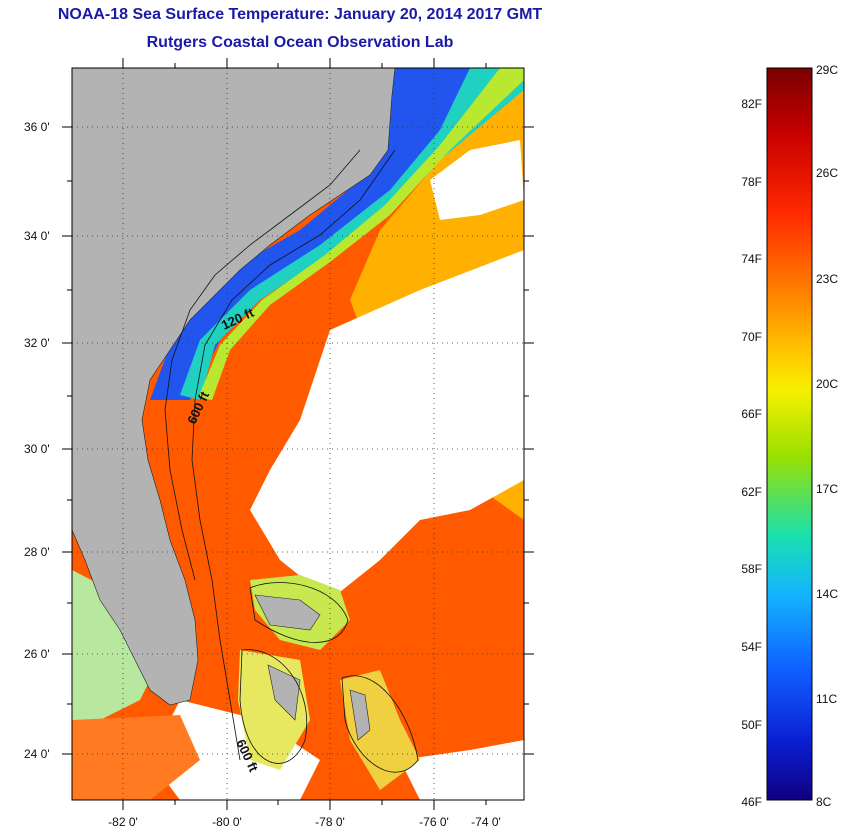 Image resolution: width=841 pixels, height=832 pixels. What do you see at coordinates (751, 492) in the screenshot?
I see `cbar-f-62: 62F` at bounding box center [751, 492].